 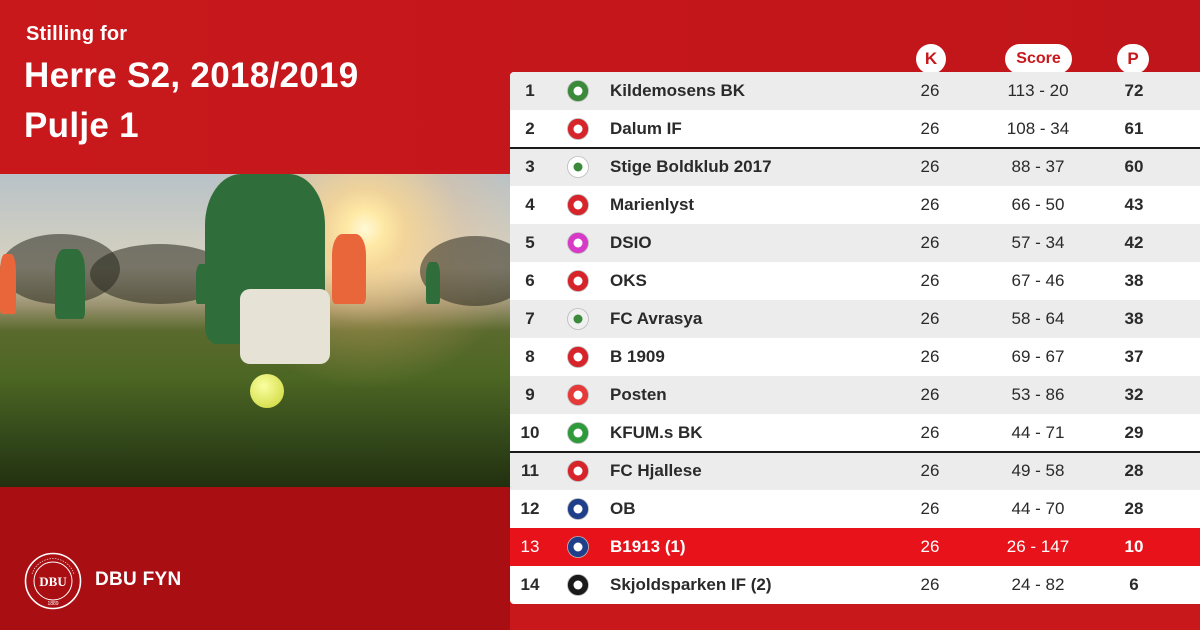 I want to click on table-row: 6 OKS 26 67 - 46 38, so click(x=855, y=281).